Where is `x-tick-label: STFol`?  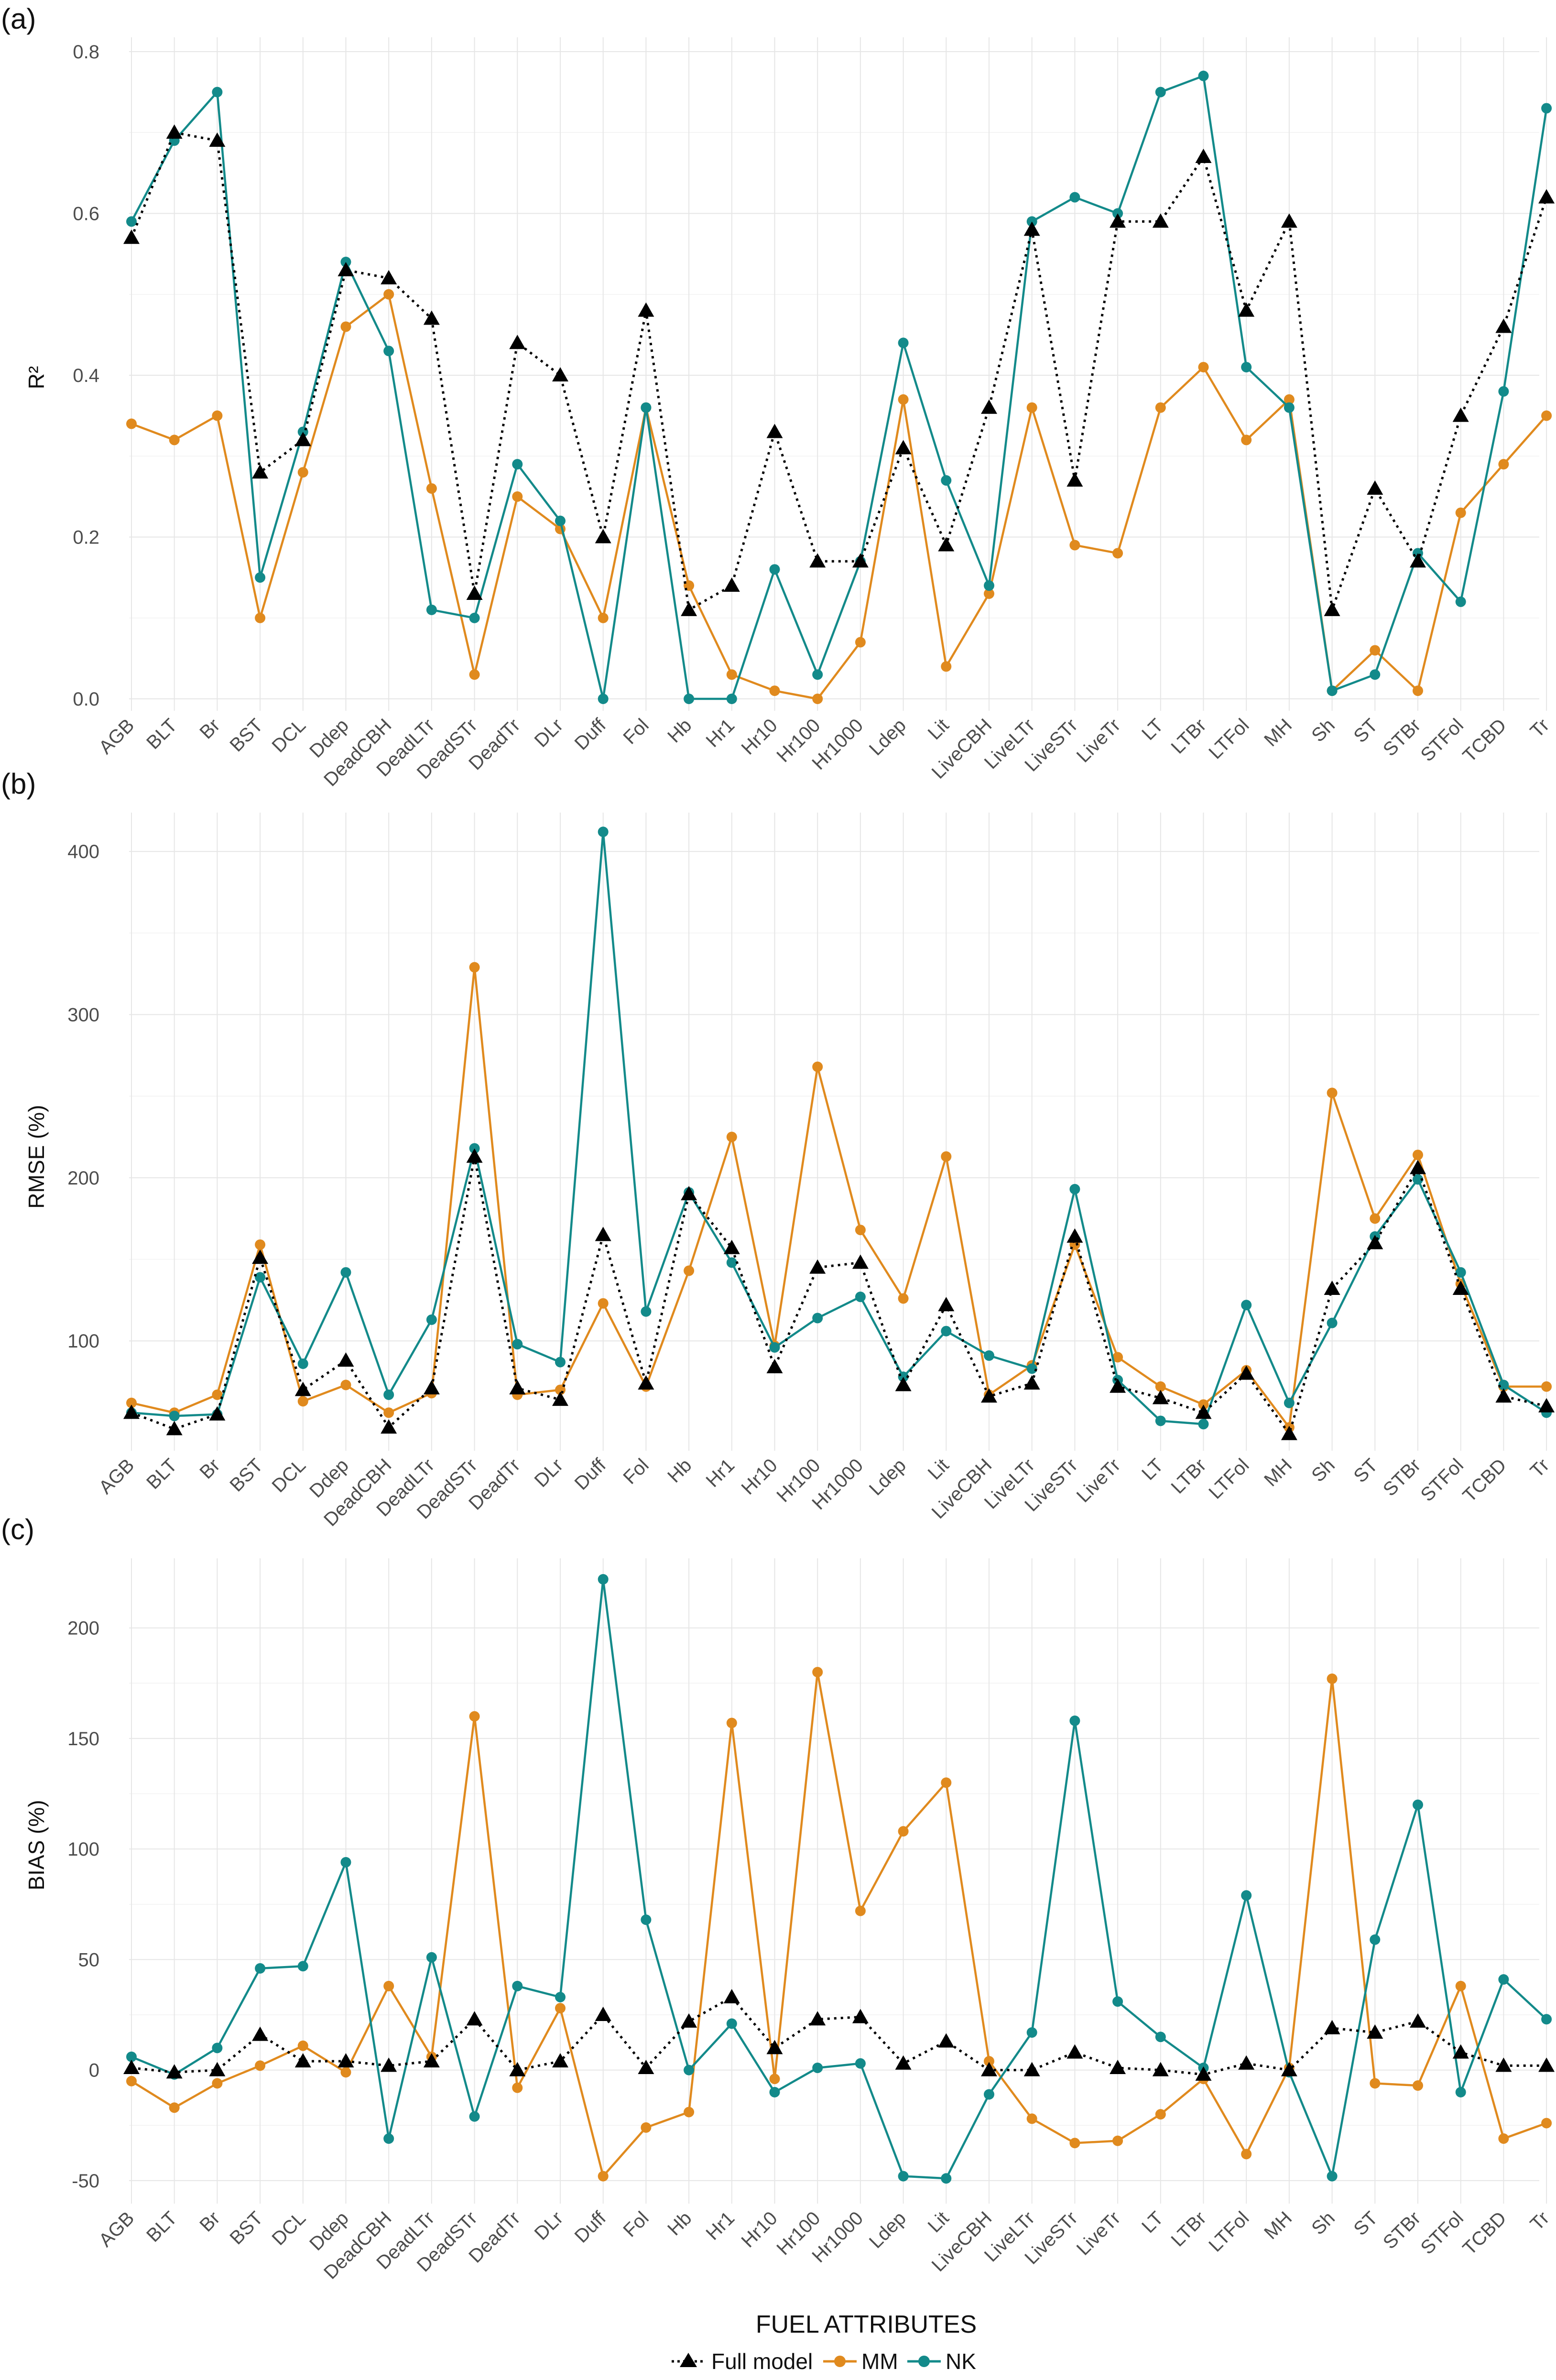
x-tick-label: STFol is located at coordinates (1442, 2233).